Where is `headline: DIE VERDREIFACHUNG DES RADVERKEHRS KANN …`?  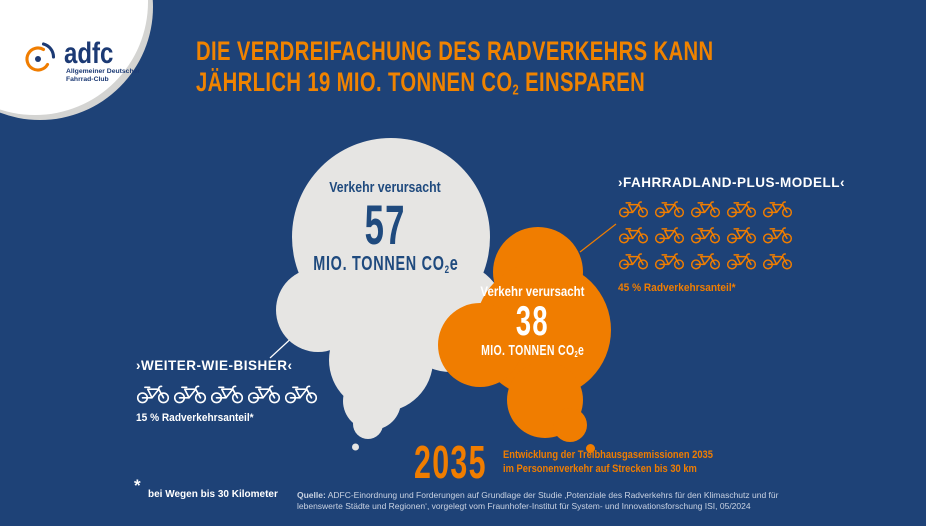 headline: DIE VERDREIFACHUNG DES RADVERKEHRS KANN … is located at coordinates (541, 71).